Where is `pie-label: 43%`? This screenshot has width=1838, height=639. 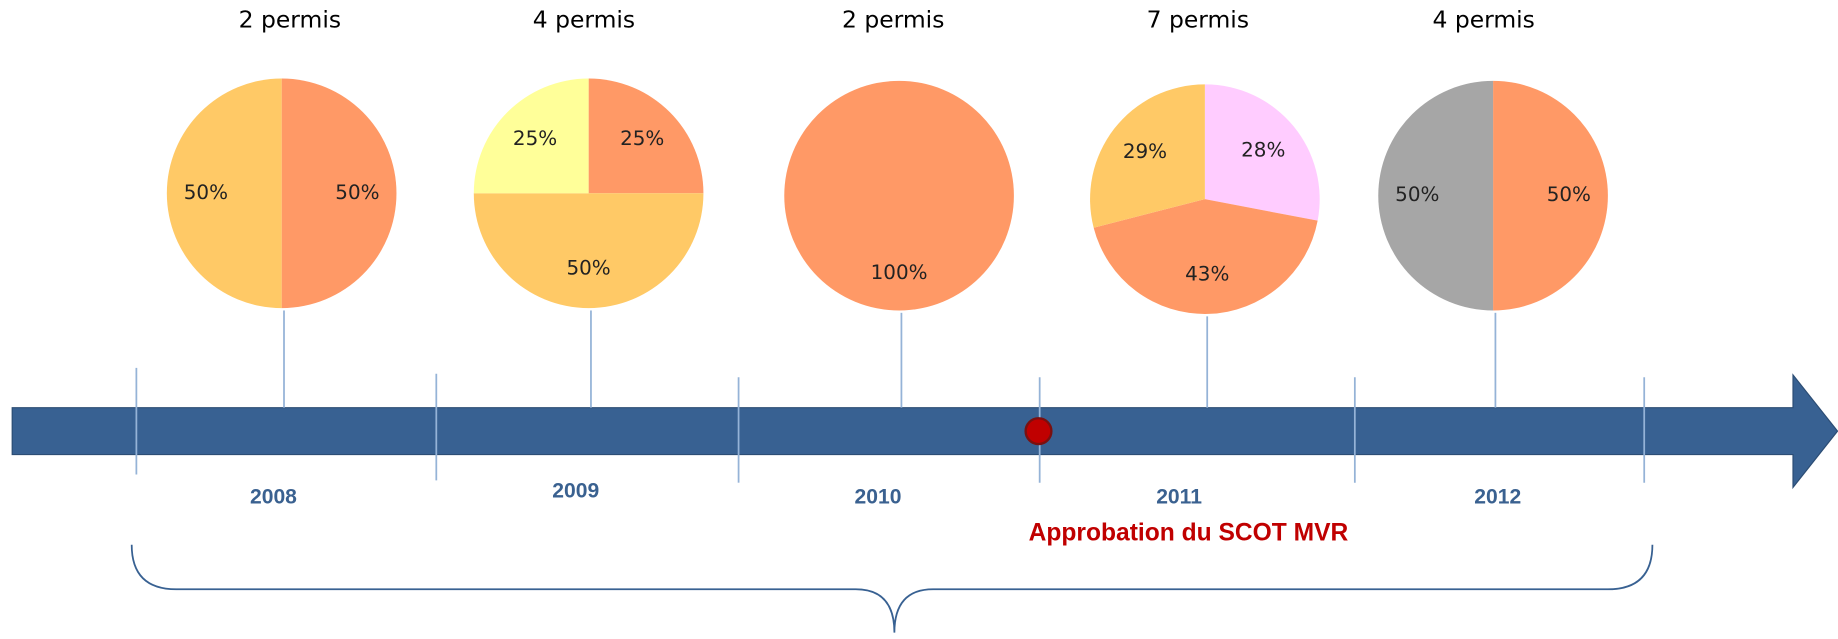 pie-label: 43% is located at coordinates (1207, 273).